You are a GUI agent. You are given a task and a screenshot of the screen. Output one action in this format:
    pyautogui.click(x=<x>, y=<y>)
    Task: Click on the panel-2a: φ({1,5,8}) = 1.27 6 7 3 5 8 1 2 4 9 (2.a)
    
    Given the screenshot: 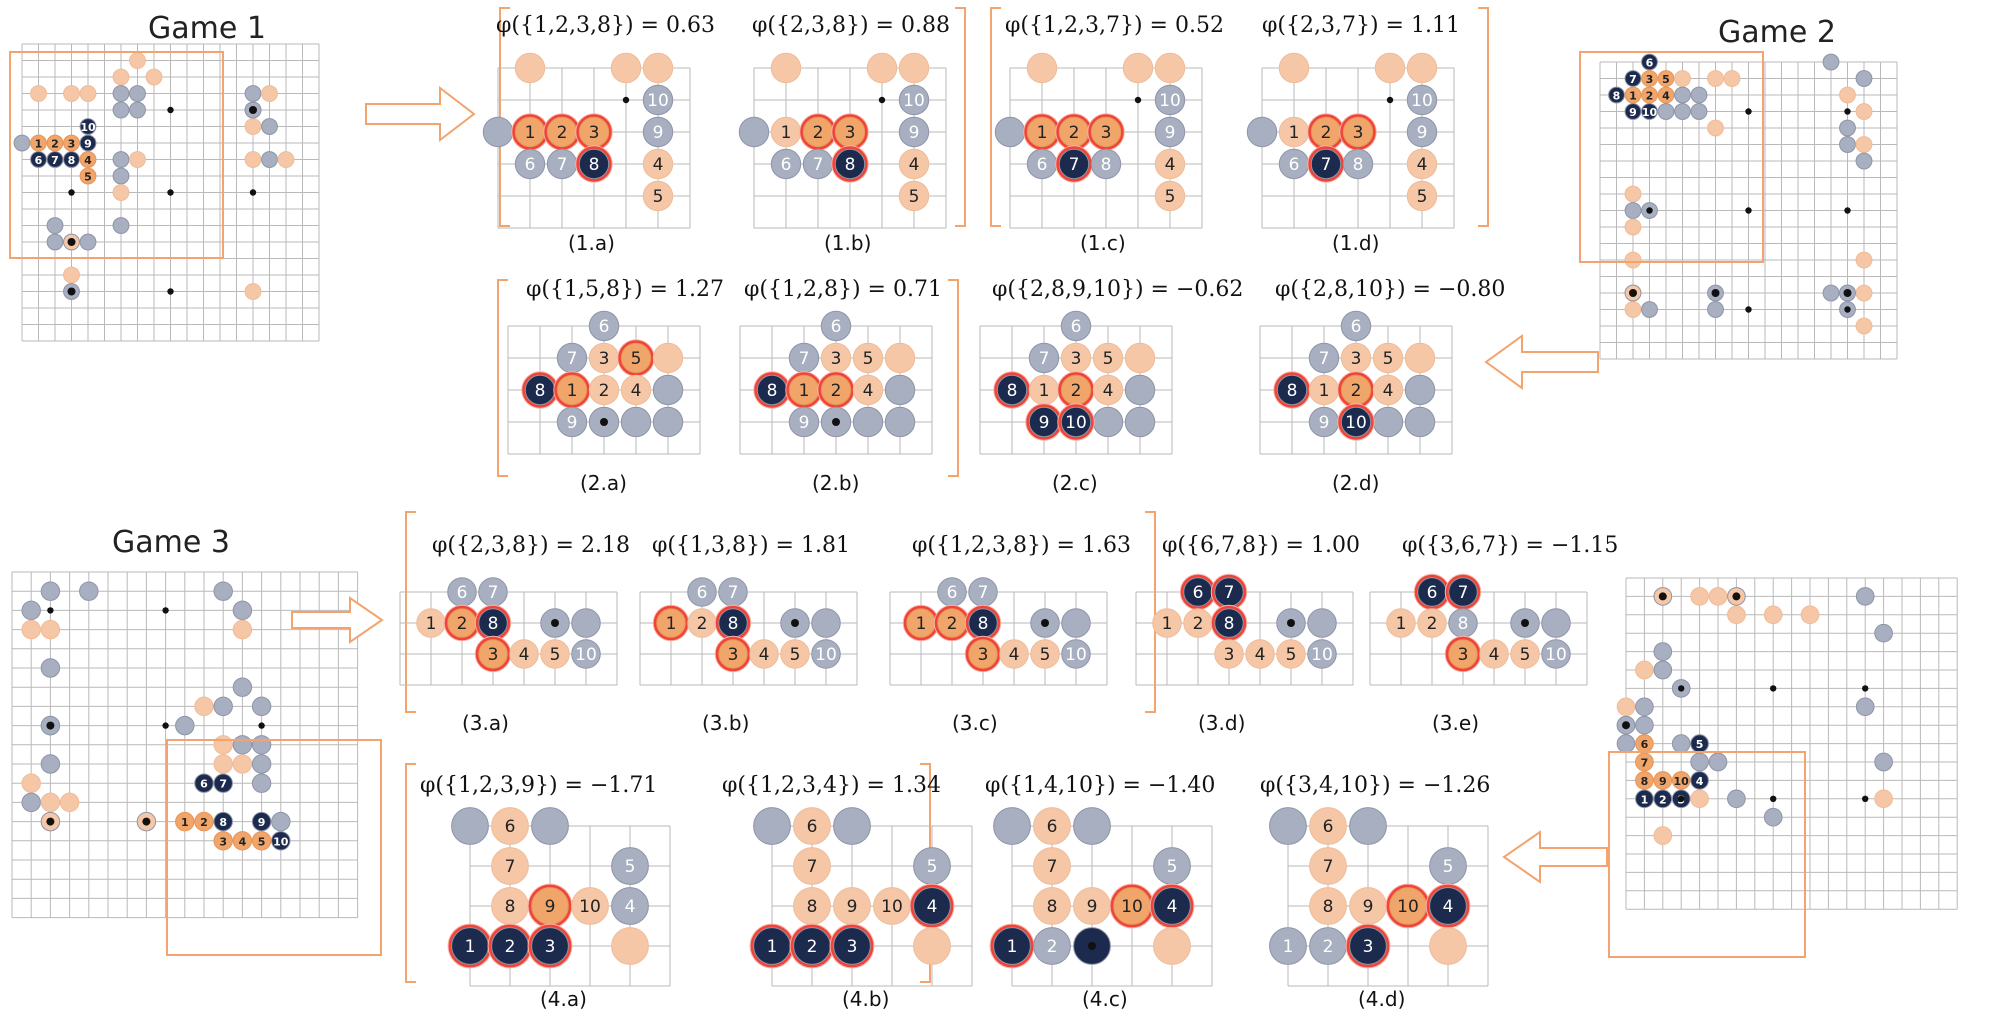 What is the action you would take?
    pyautogui.click(x=615, y=386)
    